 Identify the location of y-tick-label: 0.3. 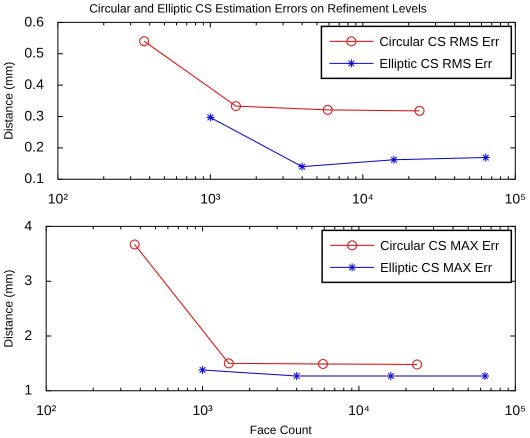
(34, 115).